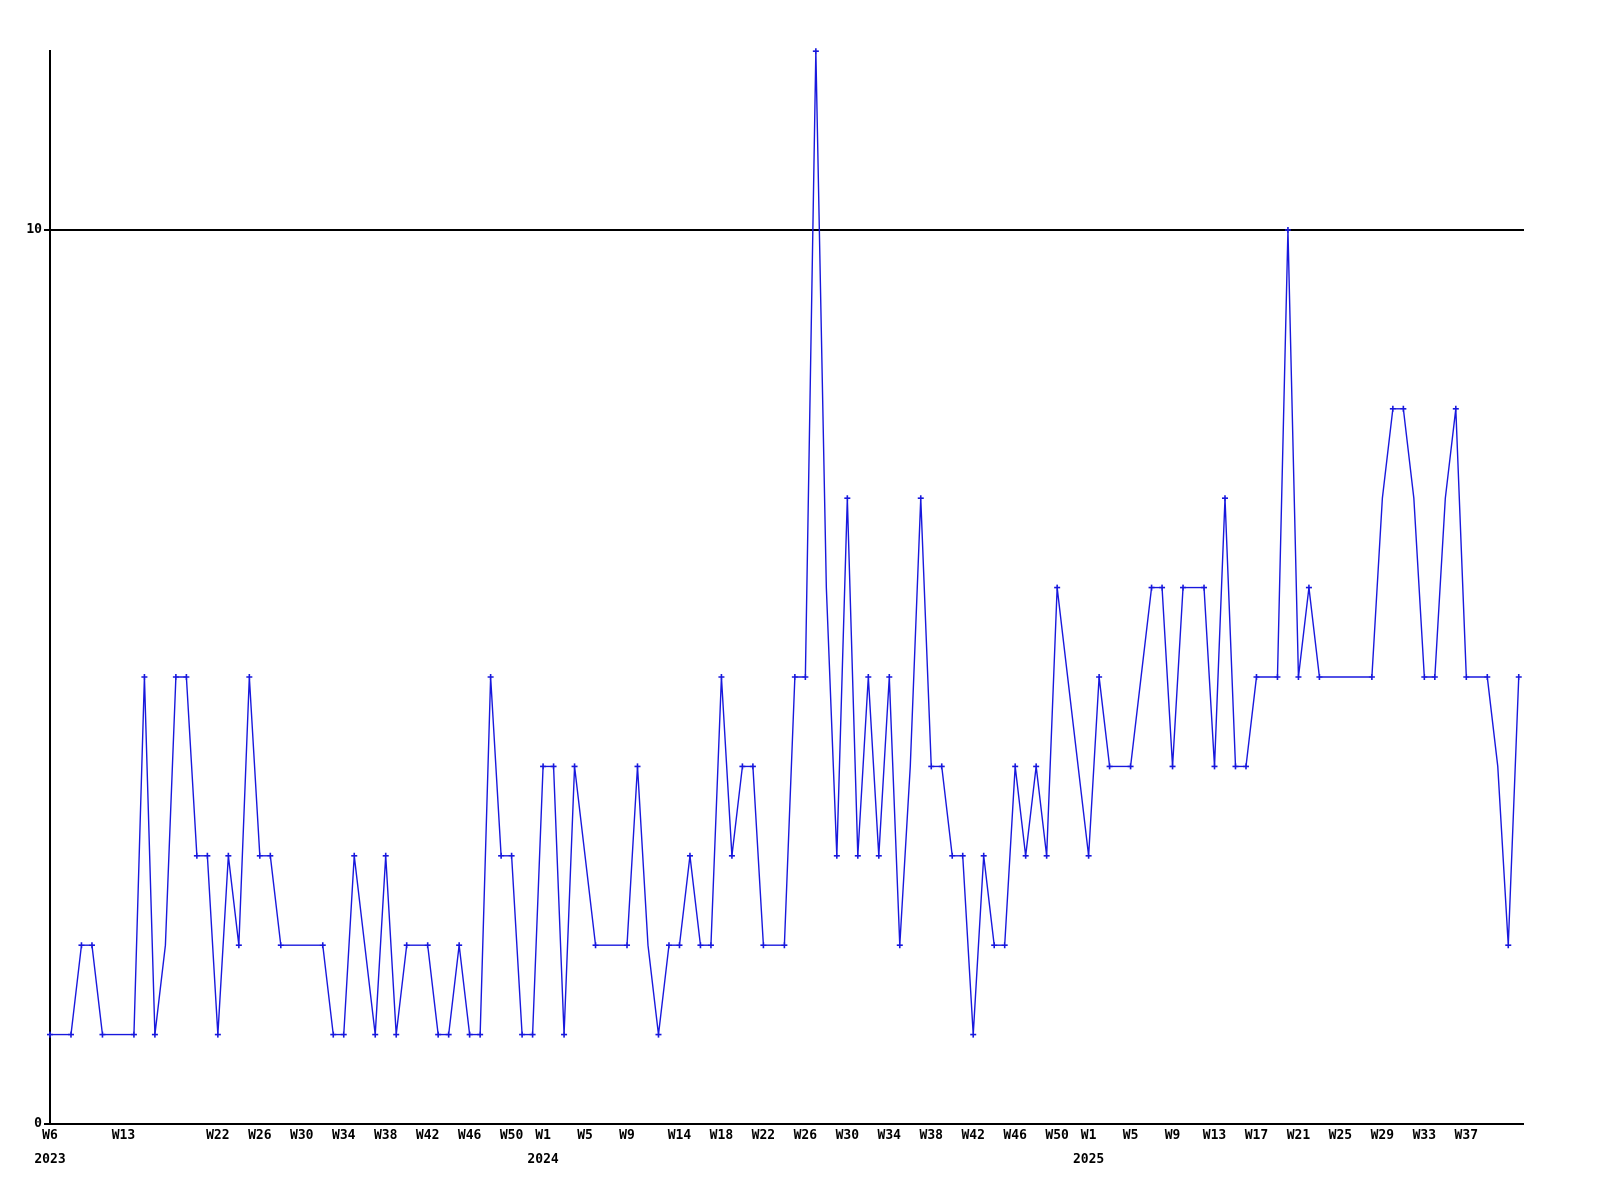 Image resolution: width=1600 pixels, height=1200 pixels. I want to click on x-tick-label: W5, so click(1130, 1135).